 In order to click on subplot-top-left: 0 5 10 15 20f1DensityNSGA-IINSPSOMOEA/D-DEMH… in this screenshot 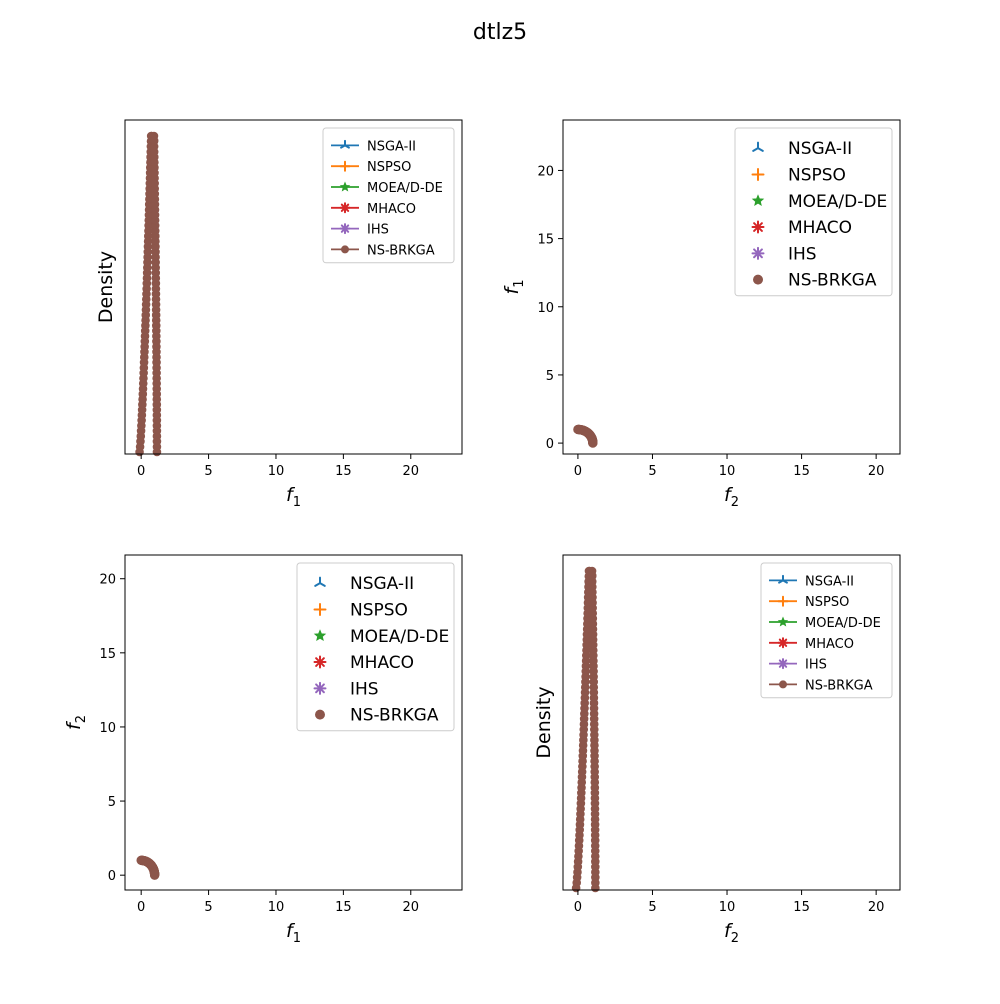, I will do `click(279, 314)`.